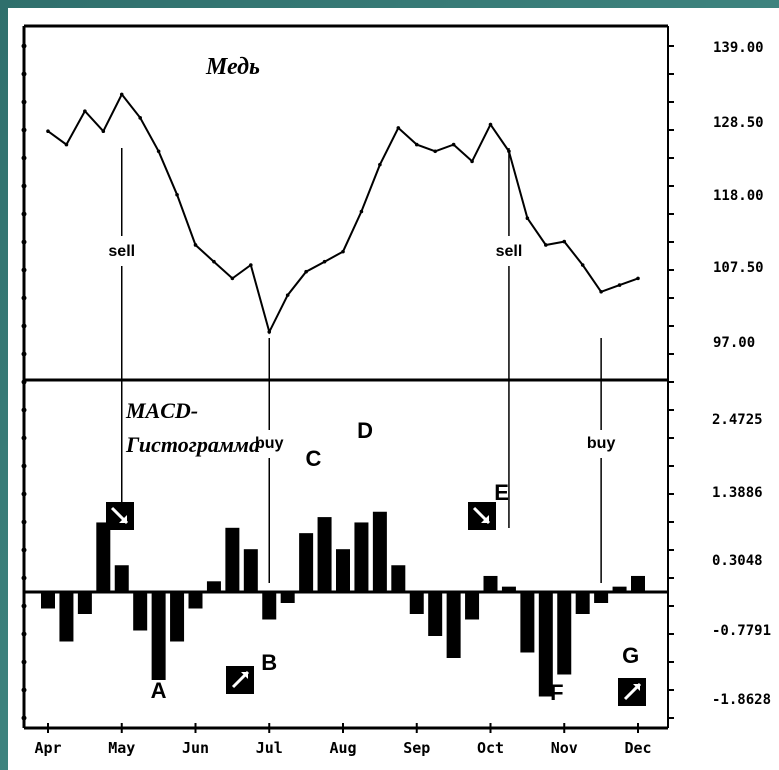 The image size is (779, 770). What do you see at coordinates (738, 123) in the screenshot?
I see `price-y-tick-label: 128.50` at bounding box center [738, 123].